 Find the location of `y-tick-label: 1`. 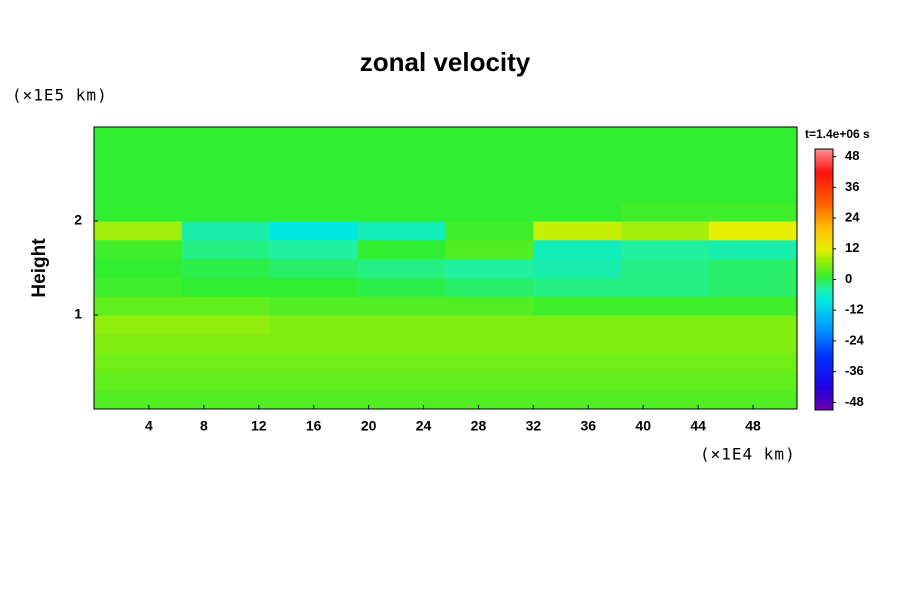

y-tick-label: 1 is located at coordinates (78, 314).